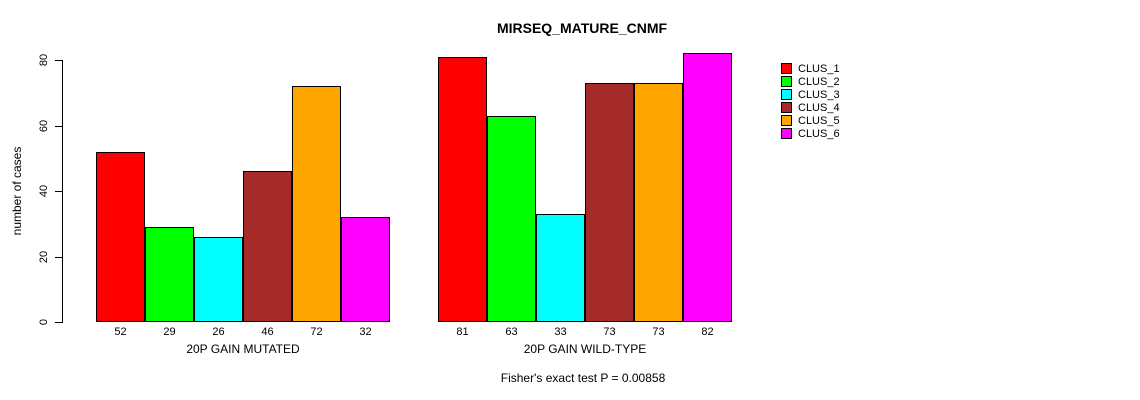  What do you see at coordinates (583, 378) in the screenshot?
I see `fisher-test-annotation: Fisher's exact test P = 0.00858` at bounding box center [583, 378].